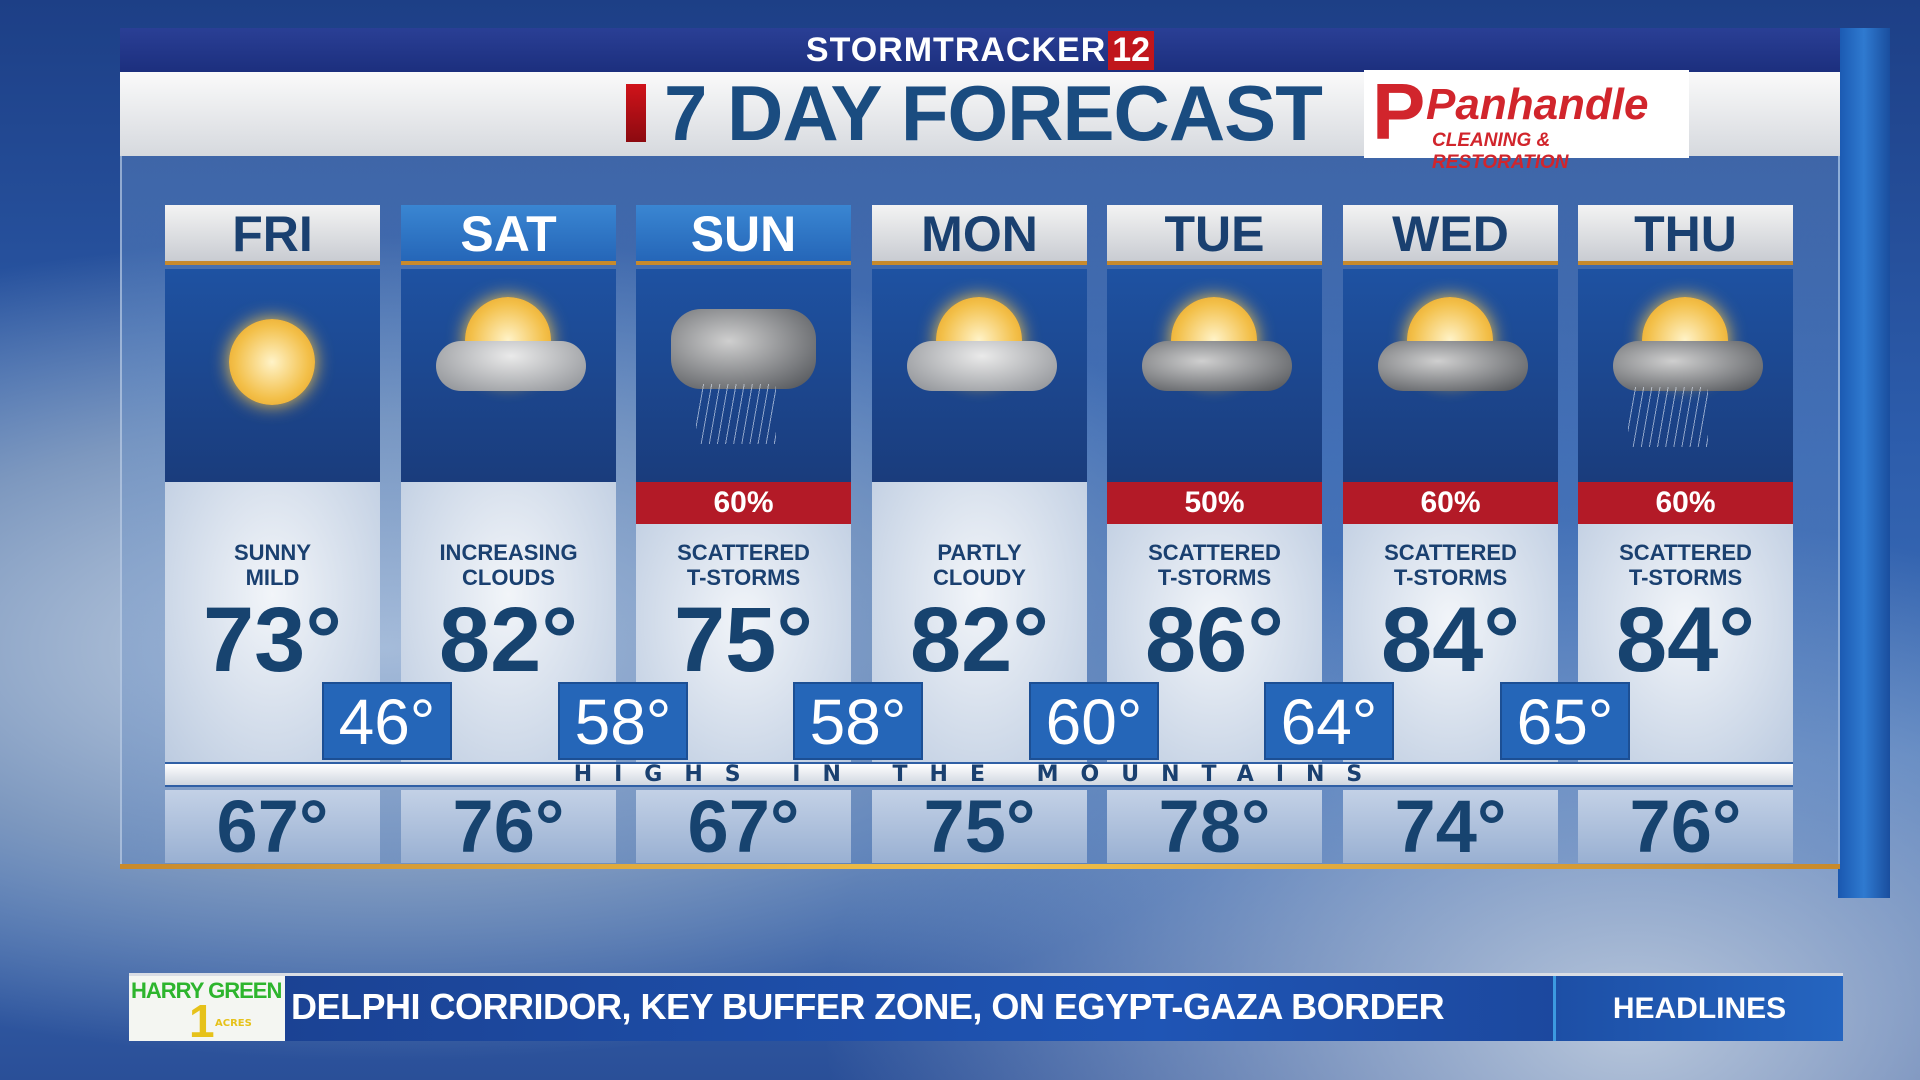 The width and height of the screenshot is (1920, 1080). What do you see at coordinates (508, 577) in the screenshot?
I see `condition-line-2: CLOUDS` at bounding box center [508, 577].